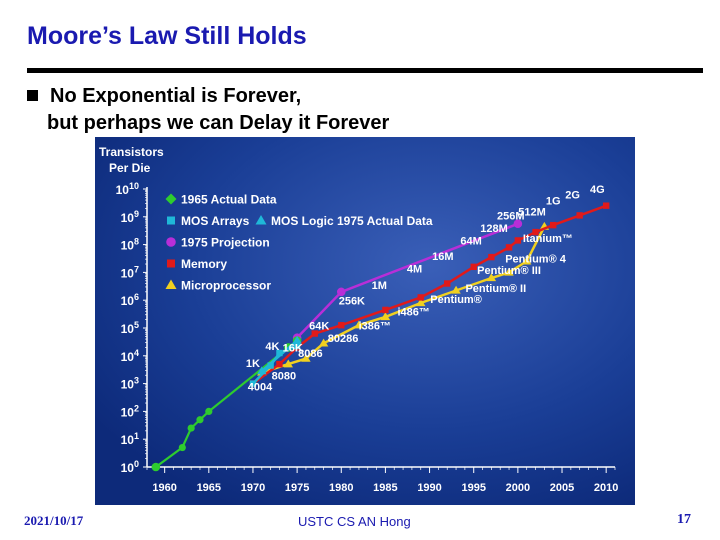 This screenshot has width=720, height=540. I want to click on data-point-projection, so click(518, 224).